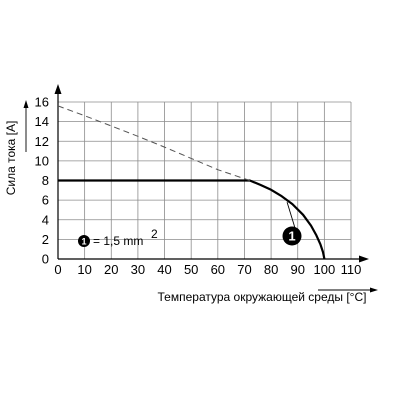 This screenshot has height=400, width=400. What do you see at coordinates (111, 269) in the screenshot?
I see `x-tick-label: 20` at bounding box center [111, 269].